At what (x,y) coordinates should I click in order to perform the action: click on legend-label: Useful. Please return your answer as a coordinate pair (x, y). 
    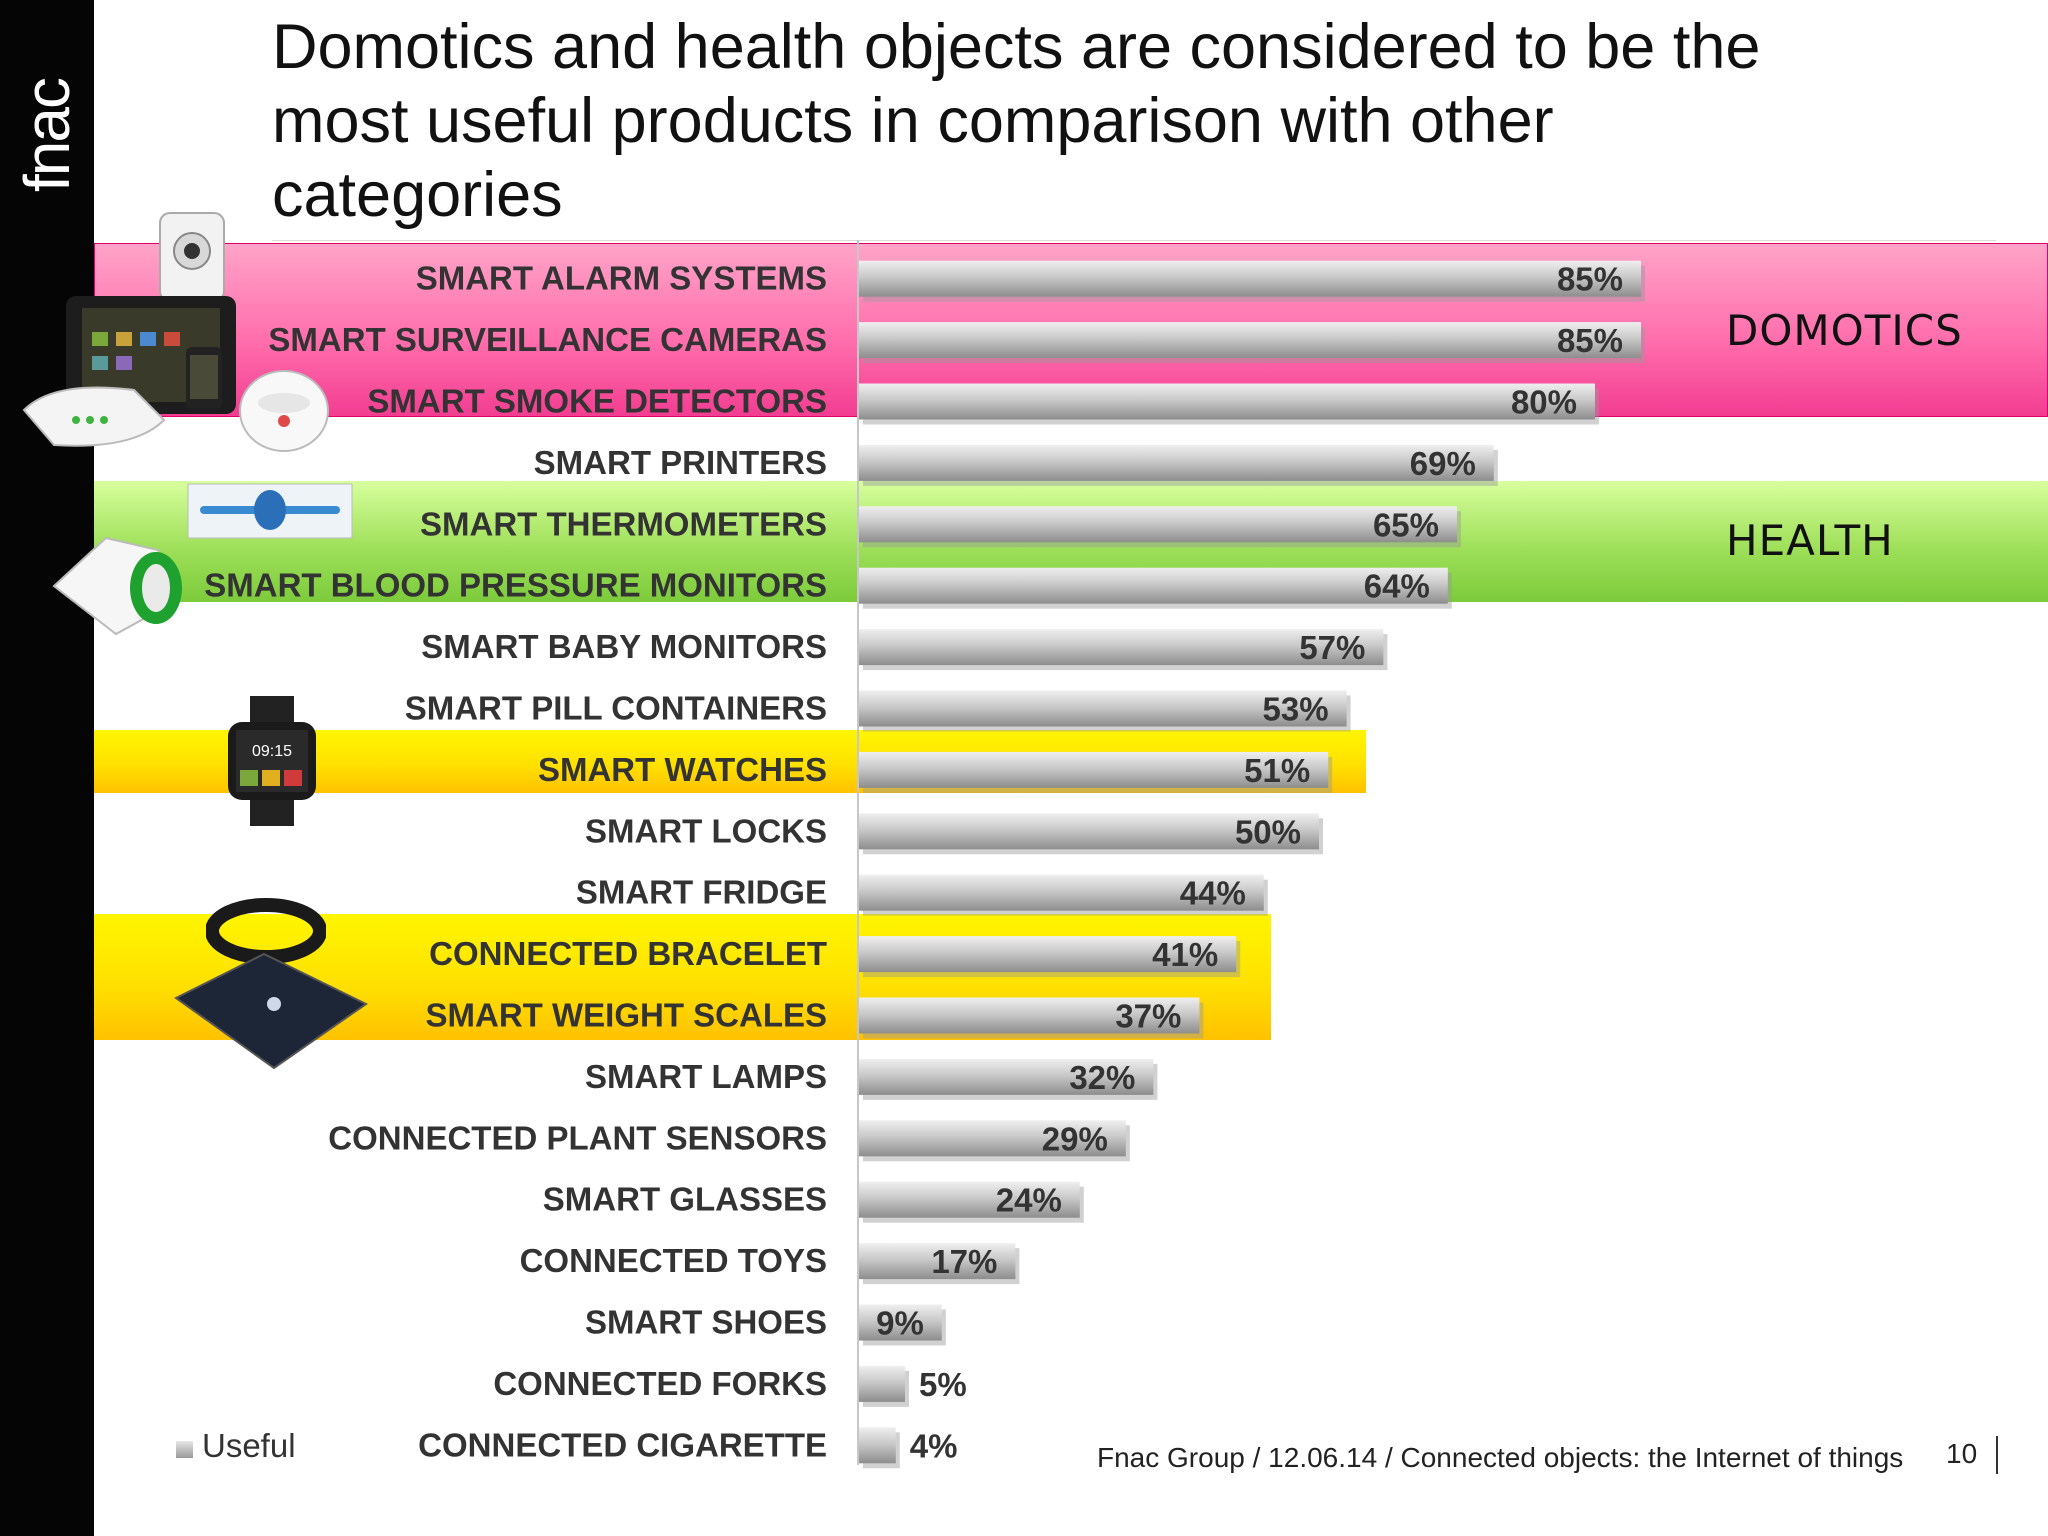
    Looking at the image, I should click on (249, 1445).